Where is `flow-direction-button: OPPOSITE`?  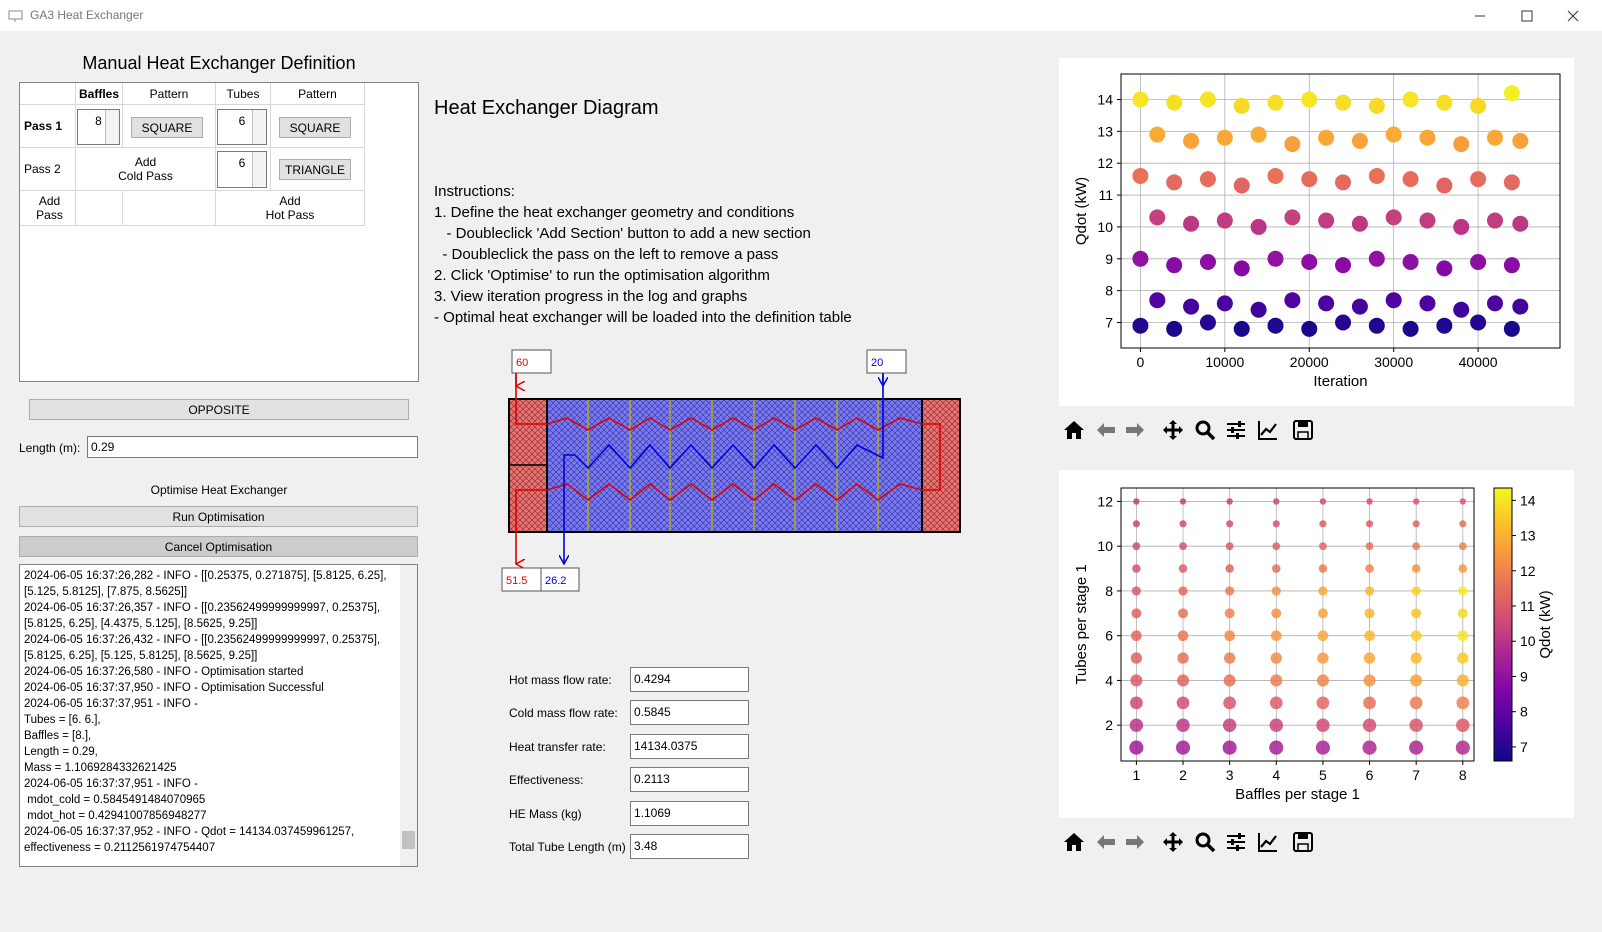 flow-direction-button: OPPOSITE is located at coordinates (219, 409).